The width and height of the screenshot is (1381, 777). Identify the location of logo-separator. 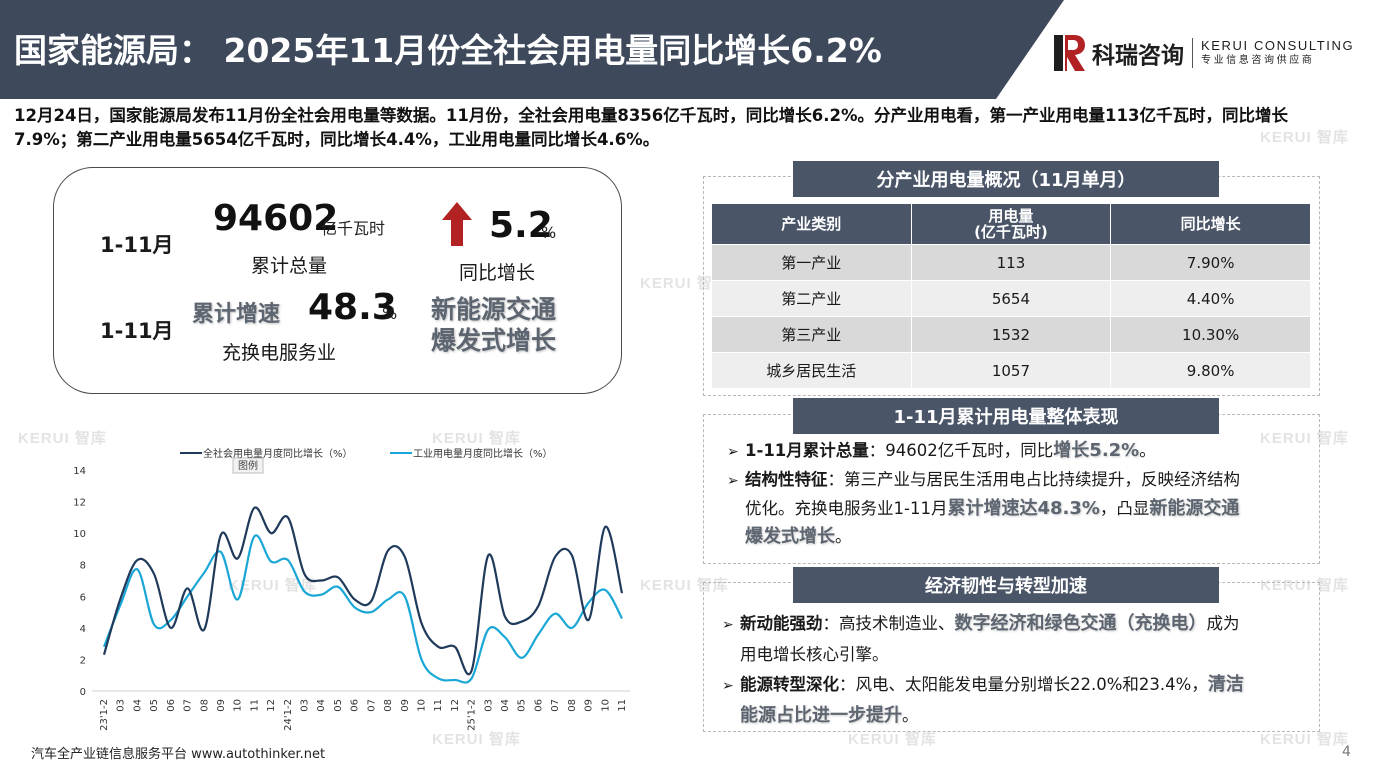
(1192, 53).